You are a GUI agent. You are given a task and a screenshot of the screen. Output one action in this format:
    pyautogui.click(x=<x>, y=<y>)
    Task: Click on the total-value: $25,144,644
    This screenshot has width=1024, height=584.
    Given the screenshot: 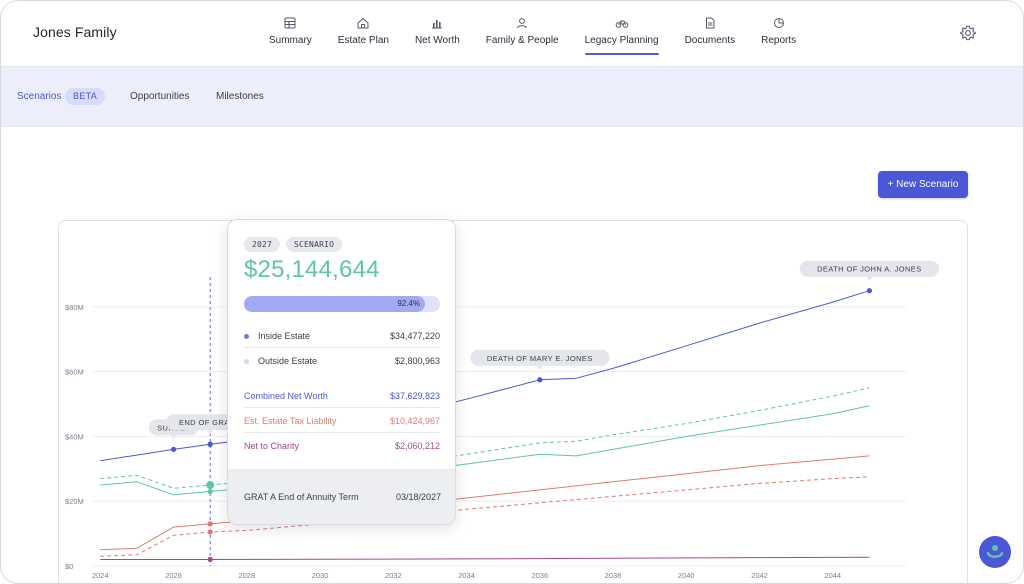 What is the action you would take?
    pyautogui.click(x=312, y=269)
    